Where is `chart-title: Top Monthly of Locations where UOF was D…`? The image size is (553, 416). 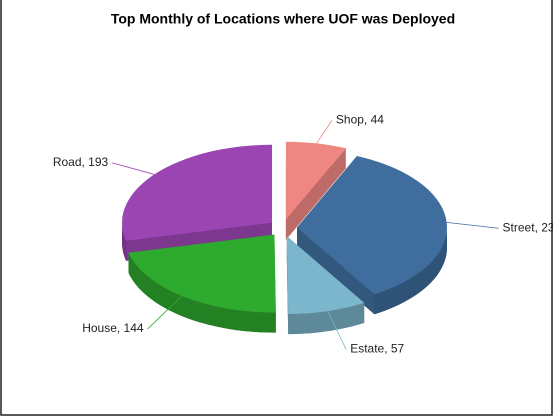 chart-title: Top Monthly of Locations where UOF was D… is located at coordinates (283, 19).